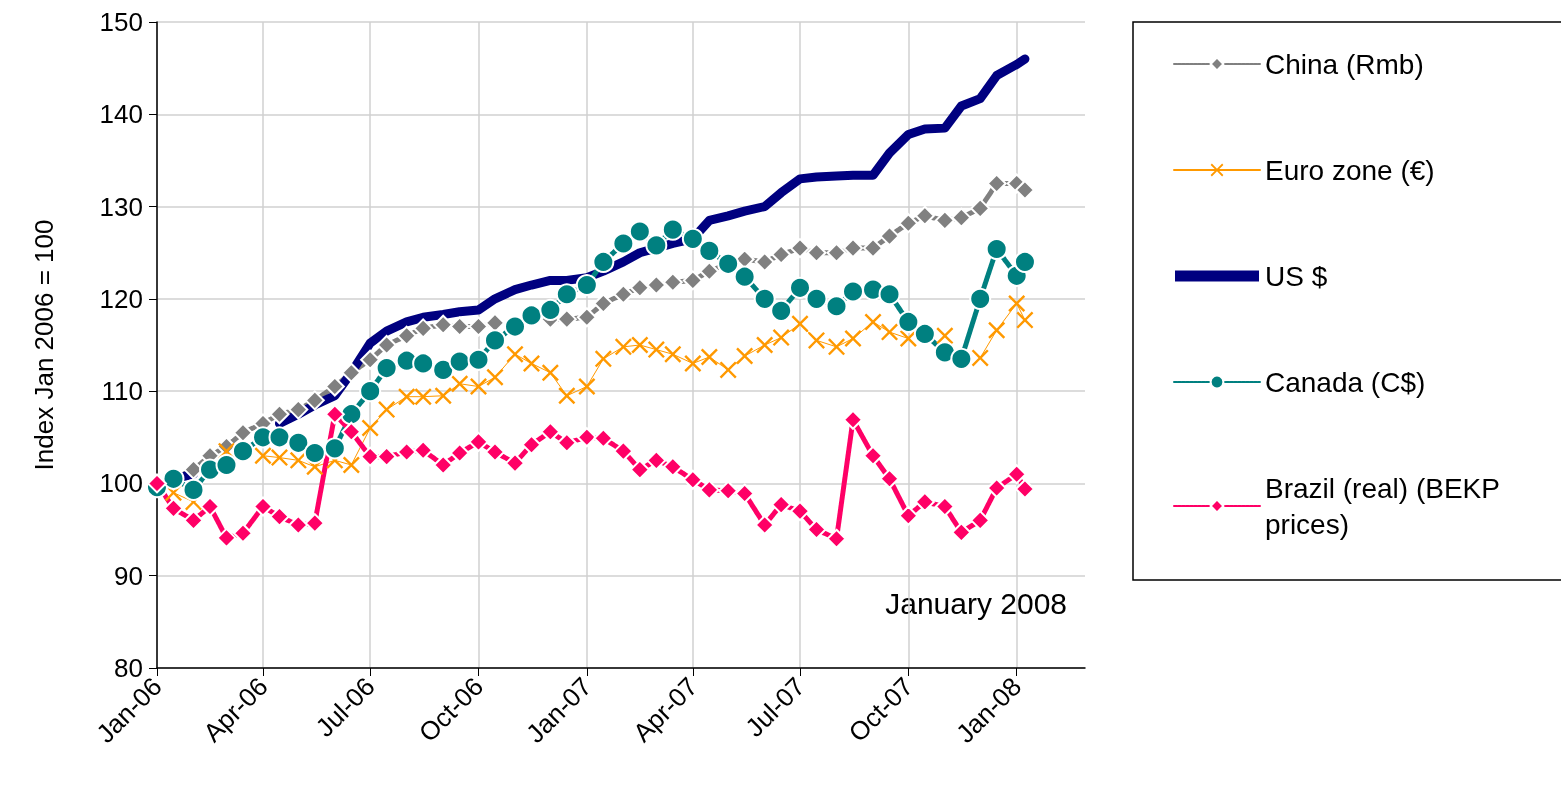  I want to click on y-tick-label: 80, so click(128, 668).